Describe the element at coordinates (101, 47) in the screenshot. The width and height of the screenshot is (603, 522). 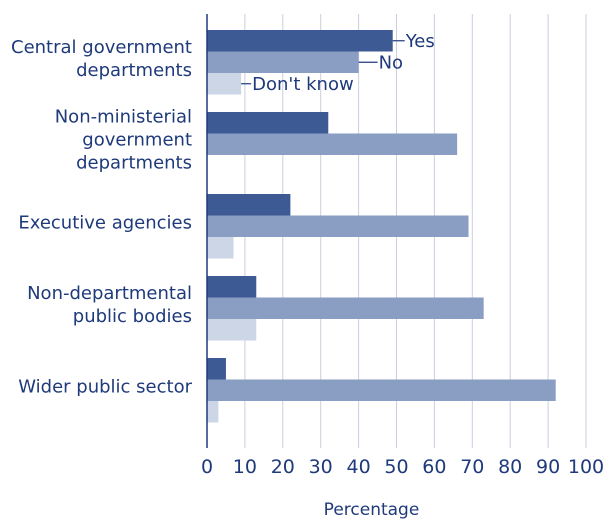
I see `category-label-line: Central government` at that location.